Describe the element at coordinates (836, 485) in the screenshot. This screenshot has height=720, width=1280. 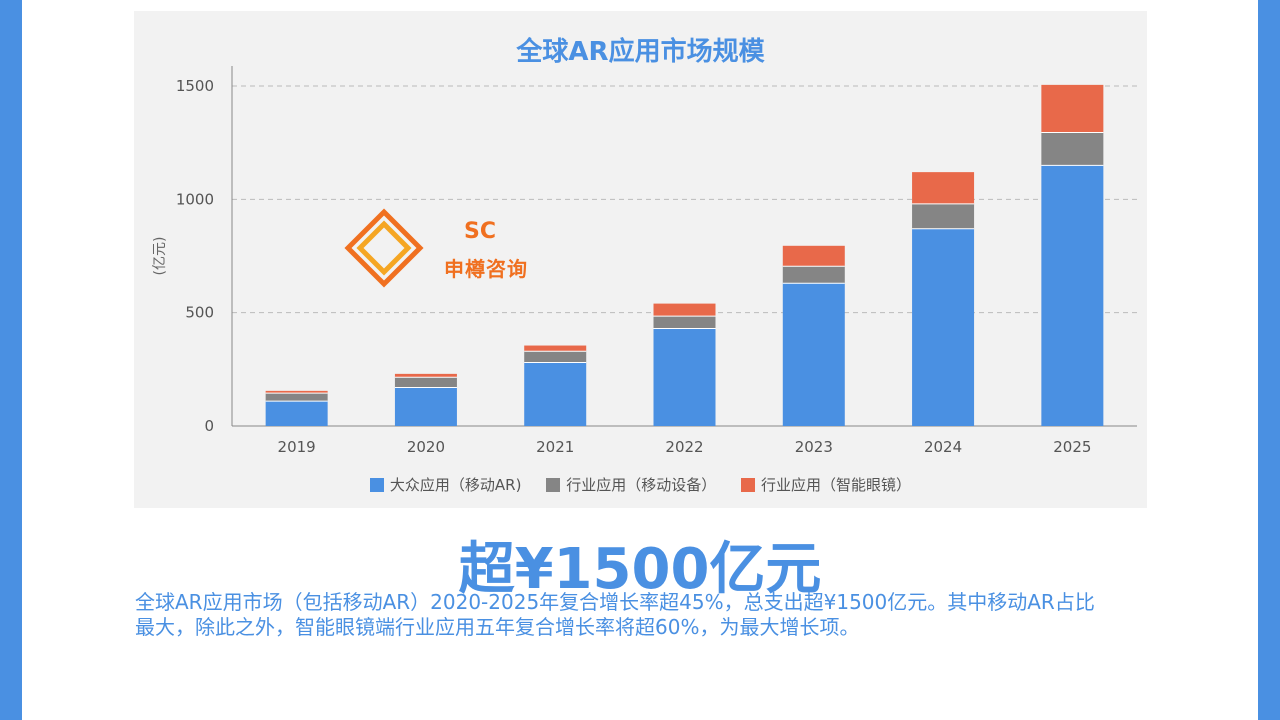
I see `legend-label: 行业应用（智能眼镜）` at that location.